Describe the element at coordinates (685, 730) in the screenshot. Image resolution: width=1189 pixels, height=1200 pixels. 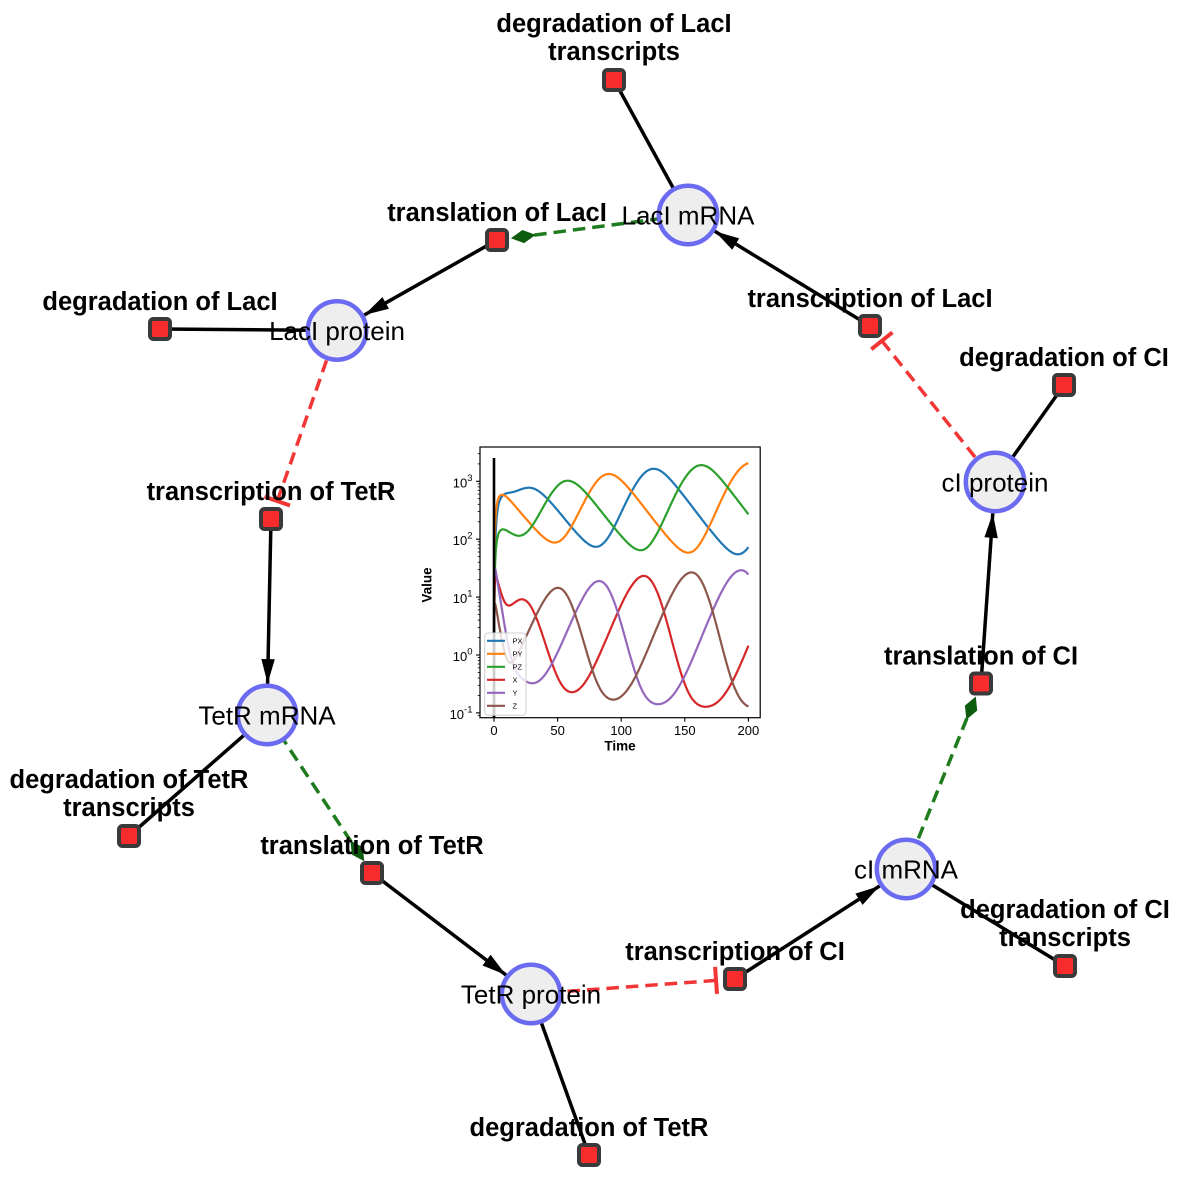
I see `svg-text: 150` at that location.